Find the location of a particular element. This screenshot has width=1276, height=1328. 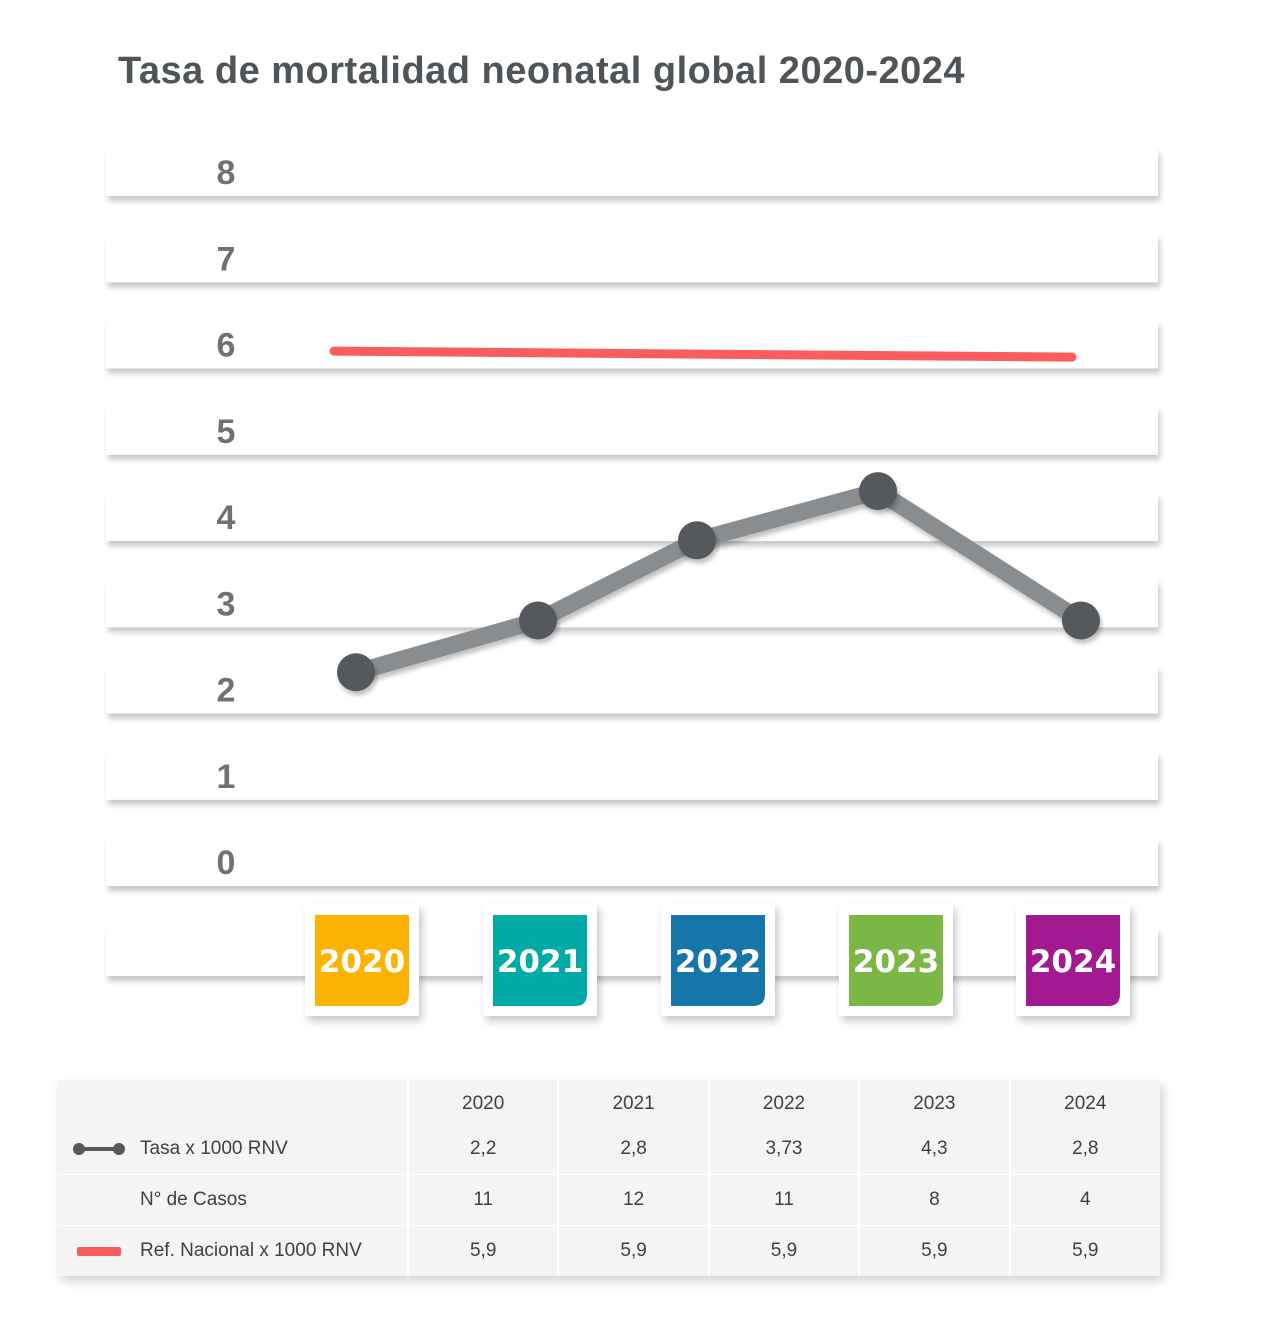

table-header-row: 2020 2021 2022 2023 2024 is located at coordinates (609, 1102).